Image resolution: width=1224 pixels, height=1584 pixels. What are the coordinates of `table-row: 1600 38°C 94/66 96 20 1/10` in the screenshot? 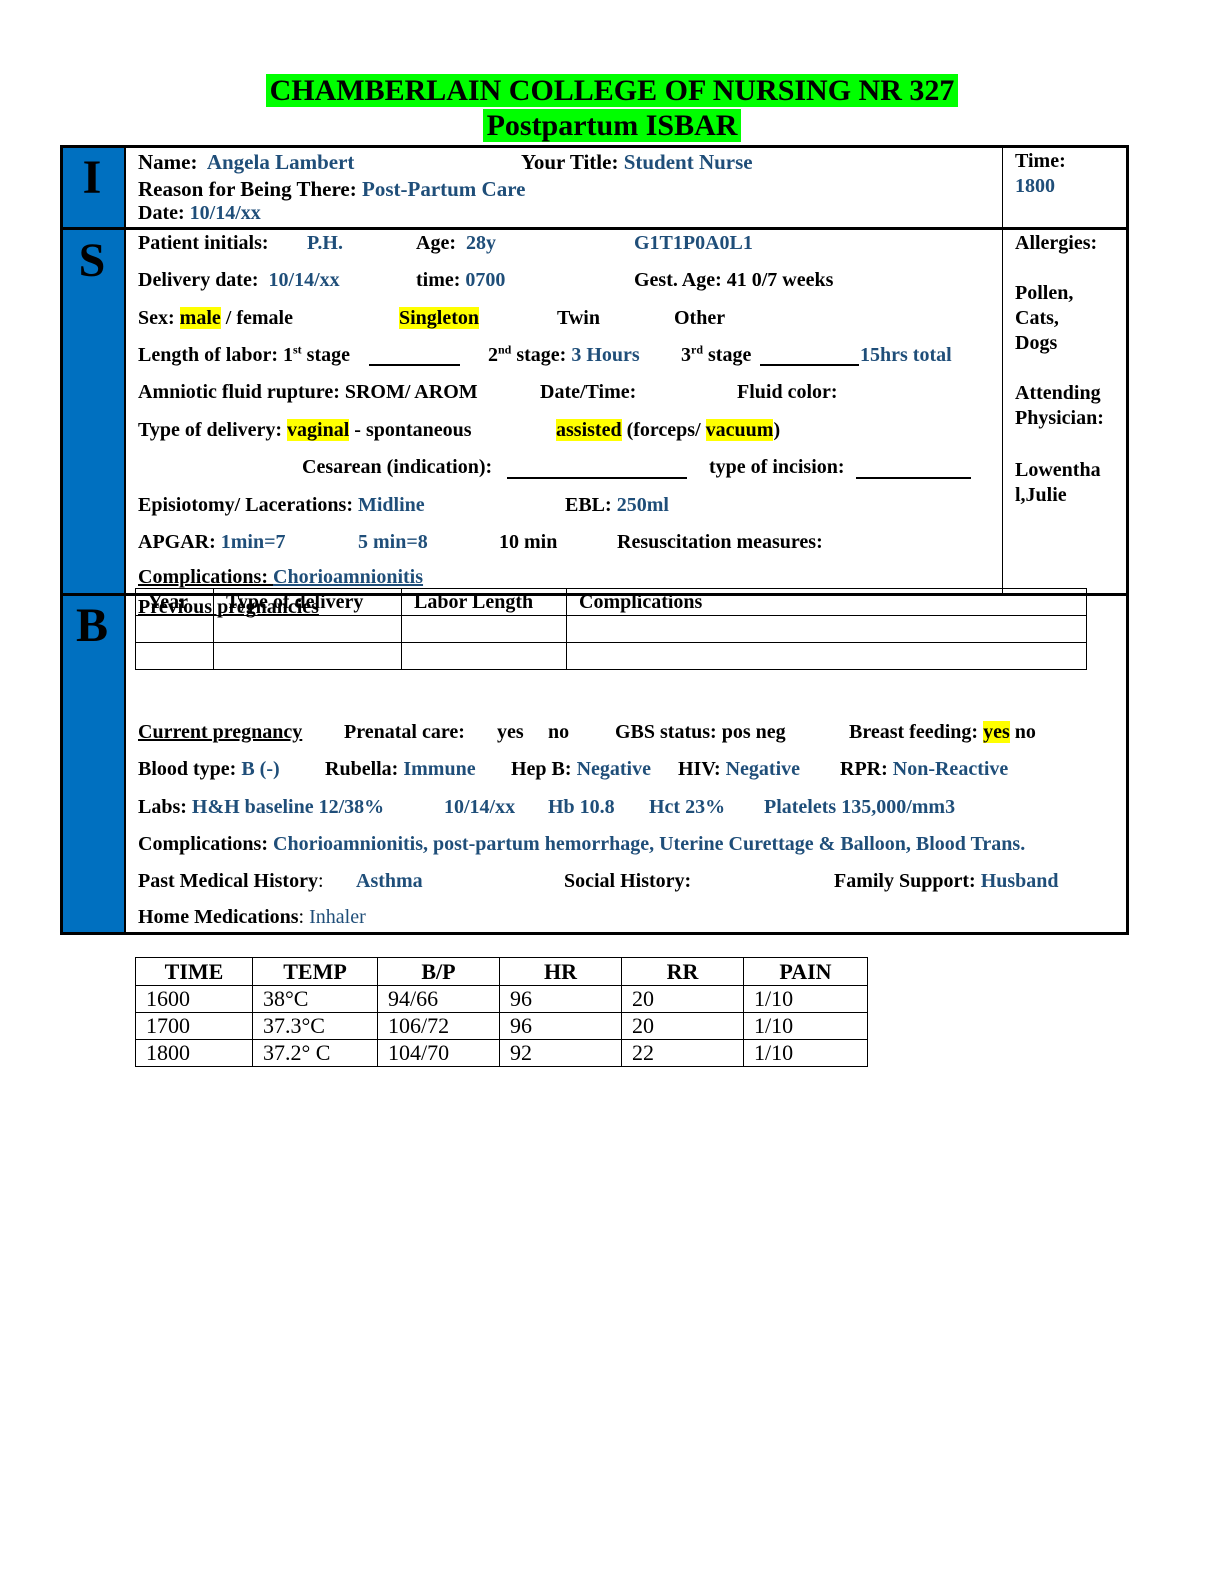 It's located at (501, 999).